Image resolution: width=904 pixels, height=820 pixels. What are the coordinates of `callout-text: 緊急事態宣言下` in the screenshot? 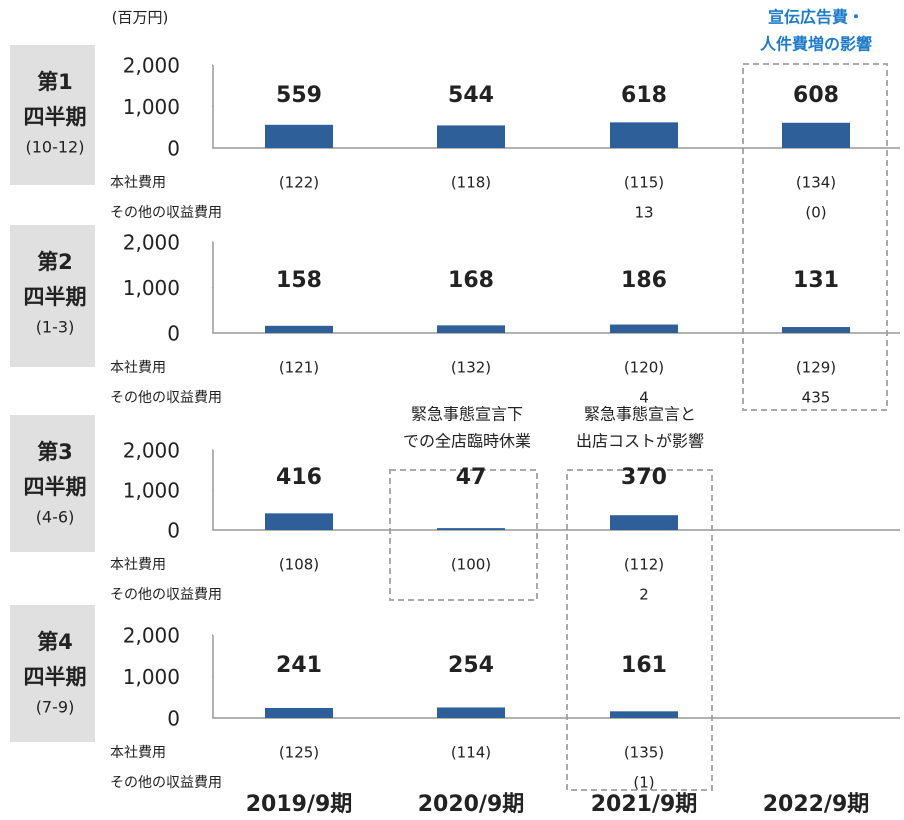 It's located at (467, 414).